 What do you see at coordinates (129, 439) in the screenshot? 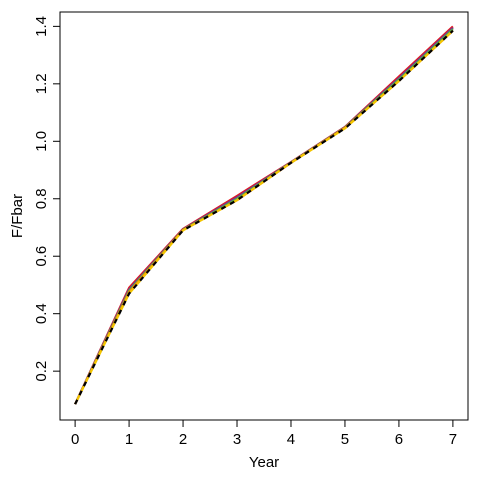
I see `x-tick-label: 1` at bounding box center [129, 439].